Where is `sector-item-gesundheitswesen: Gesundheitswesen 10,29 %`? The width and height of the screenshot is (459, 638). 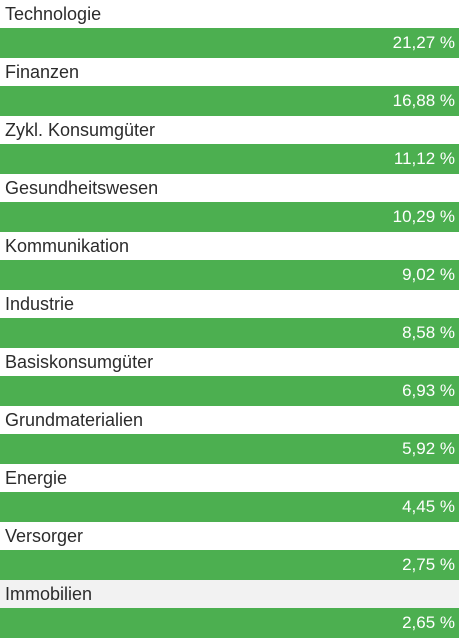
sector-item-gesundheitswesen: Gesundheitswesen 10,29 % is located at coordinates (229, 203).